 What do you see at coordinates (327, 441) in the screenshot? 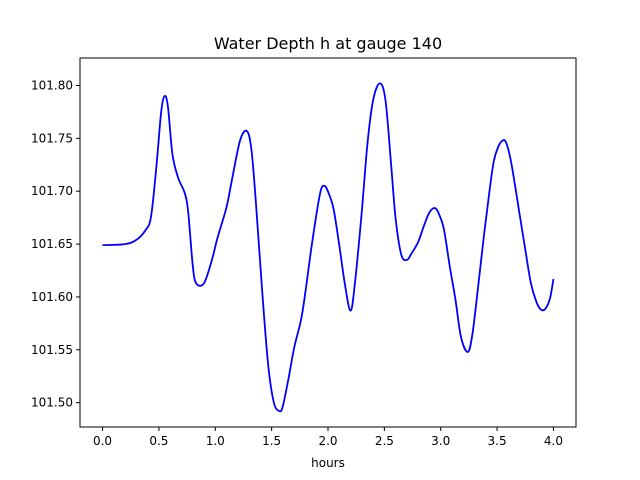
I see `x-tick-label: 2.0` at bounding box center [327, 441].